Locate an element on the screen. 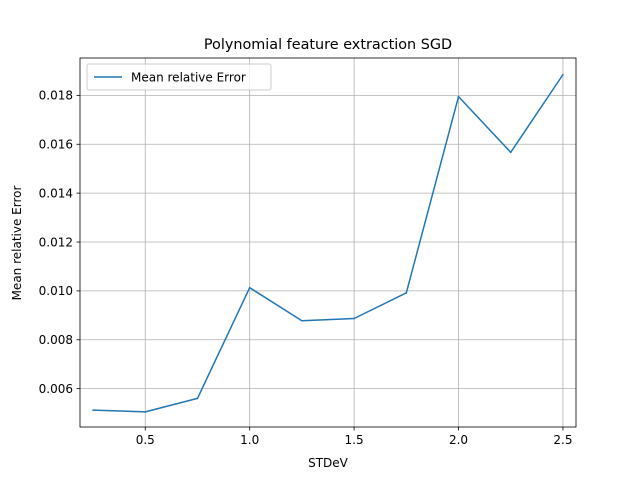  x-axis-label: STDeV is located at coordinates (328, 463).